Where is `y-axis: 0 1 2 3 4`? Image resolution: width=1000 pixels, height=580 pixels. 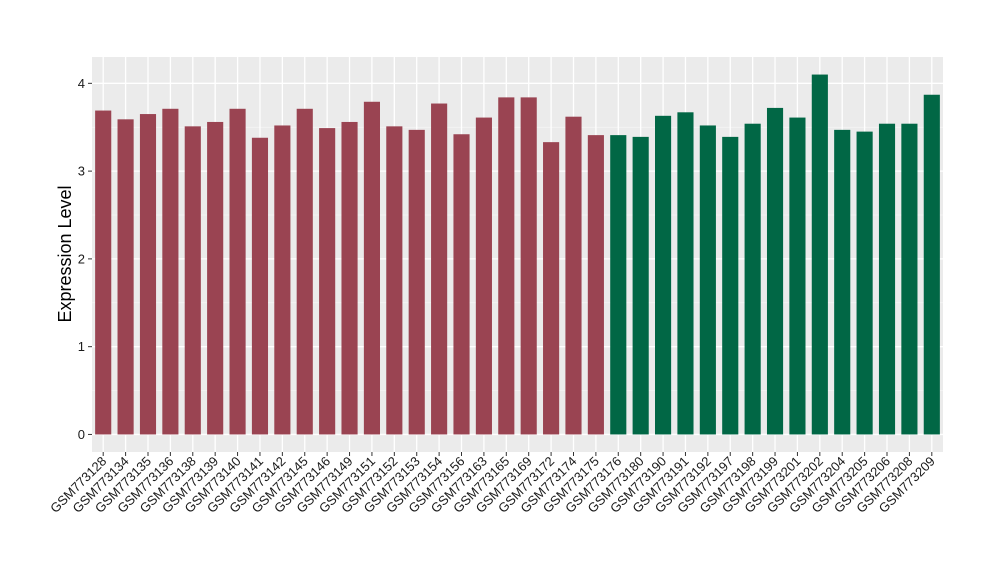 y-axis: 0 1 2 3 4 is located at coordinates (85, 259).